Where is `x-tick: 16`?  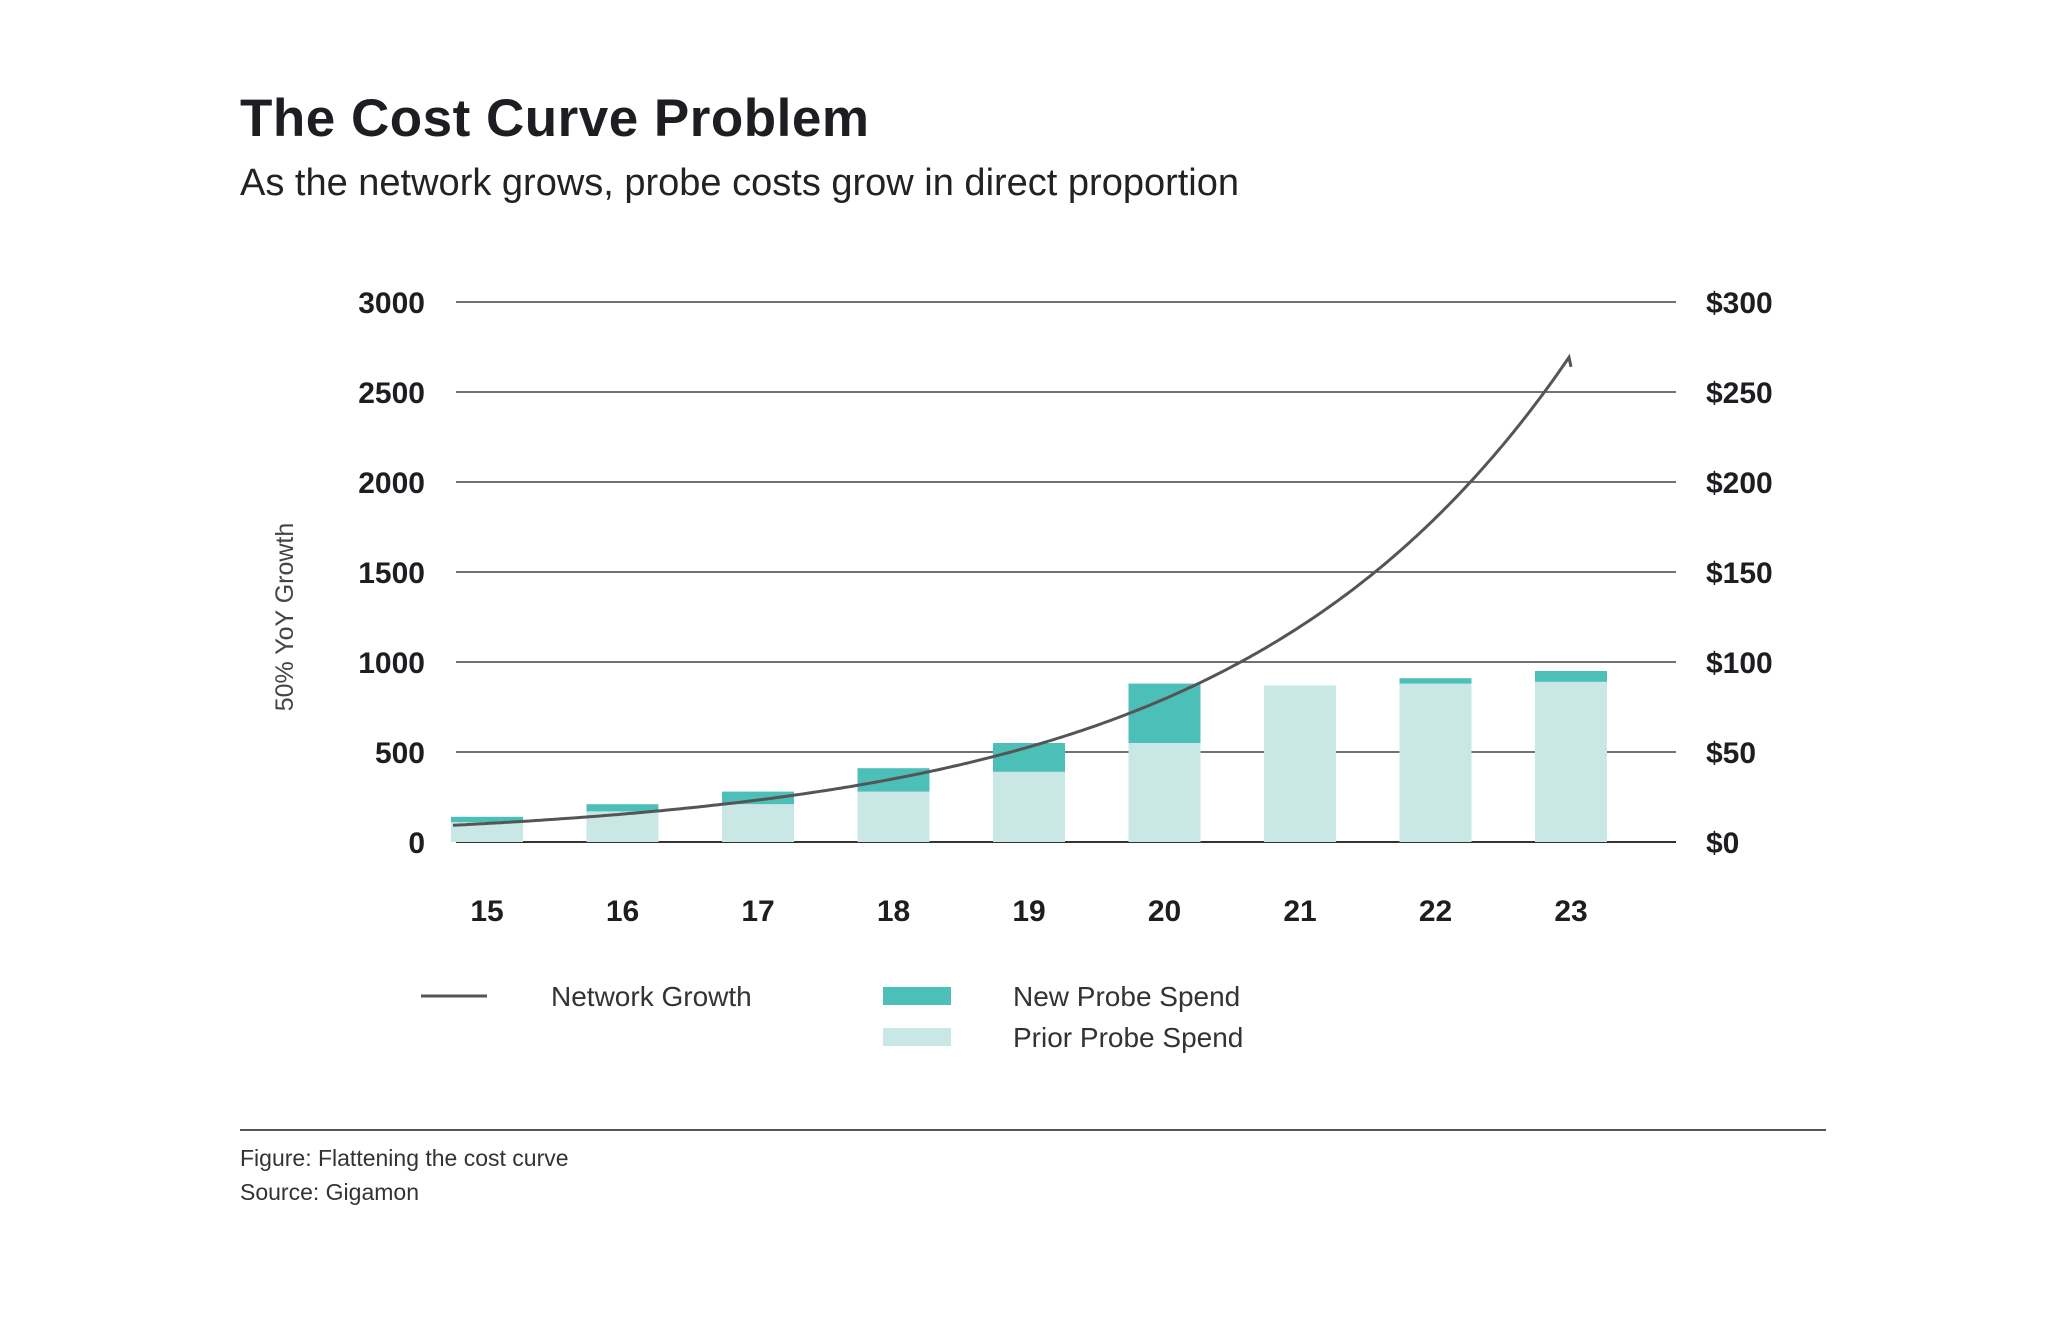
x-tick: 16 is located at coordinates (622, 911).